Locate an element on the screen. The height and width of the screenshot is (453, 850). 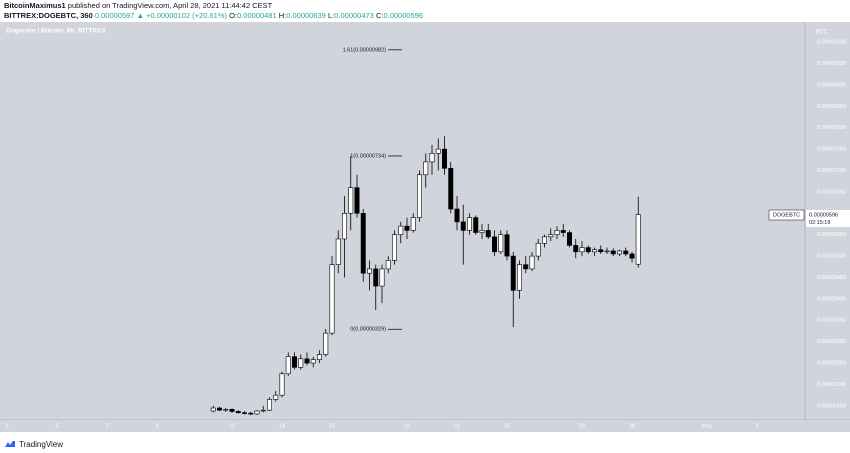
y-tick-label: 0.00000150 is located at coordinates (831, 406).